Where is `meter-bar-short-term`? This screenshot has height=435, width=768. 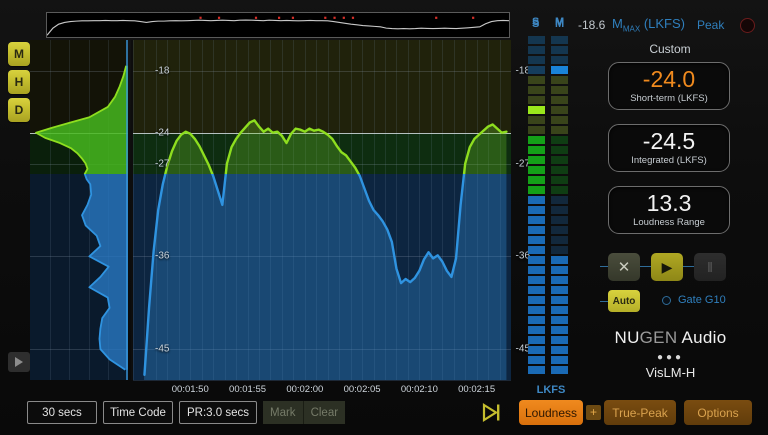
meter-bar-short-term is located at coordinates (536, 208).